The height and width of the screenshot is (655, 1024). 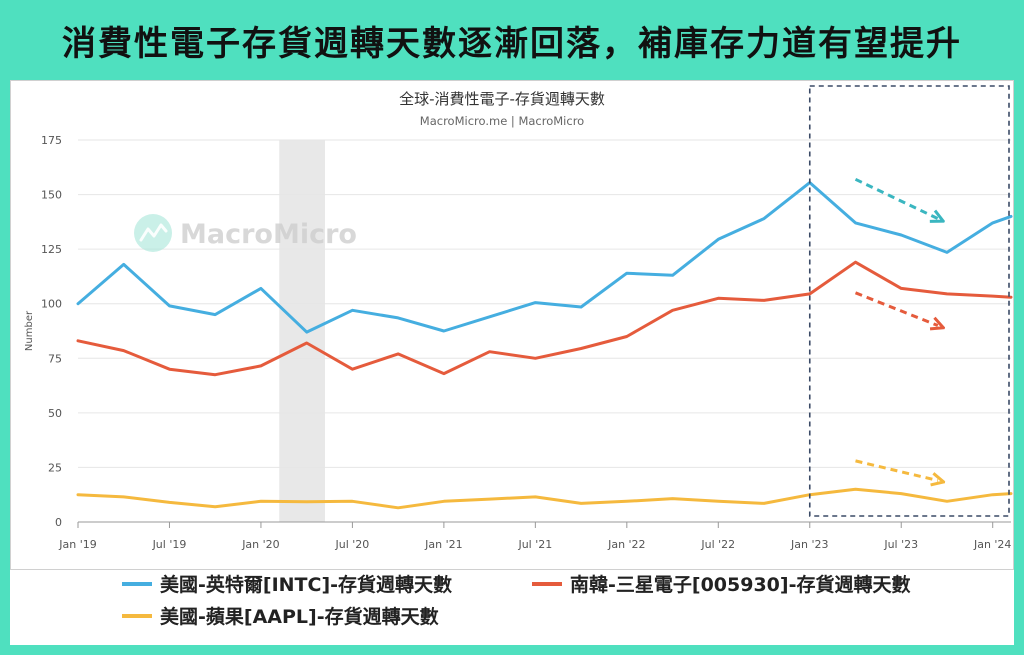 I want to click on headline-banner: 消費性電子存貨週轉天數逐漸回落，補庫存力道有望提升, so click(x=512, y=40).